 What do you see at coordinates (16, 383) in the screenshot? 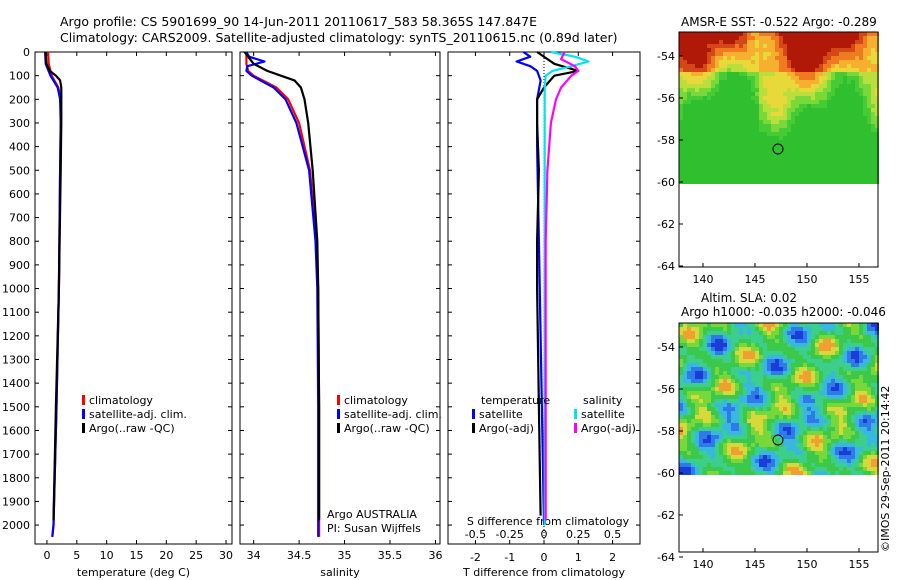
I see `depth-tick-label-1400: 1400` at bounding box center [16, 383].